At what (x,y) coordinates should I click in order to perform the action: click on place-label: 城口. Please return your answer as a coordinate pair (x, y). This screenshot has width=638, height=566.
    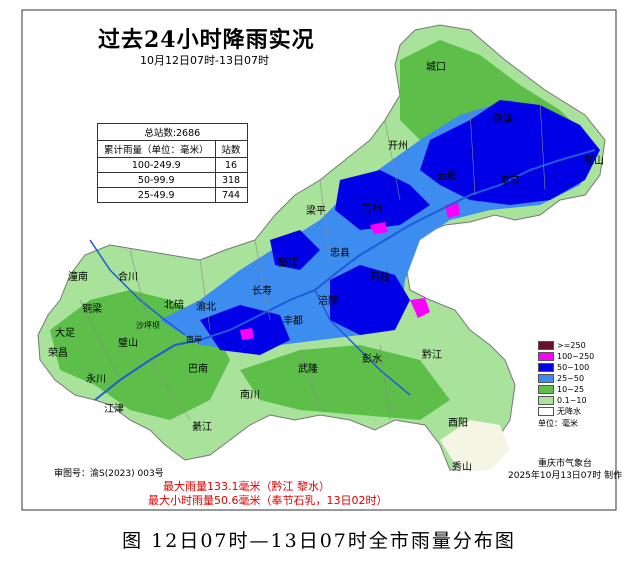
    Looking at the image, I should click on (436, 67).